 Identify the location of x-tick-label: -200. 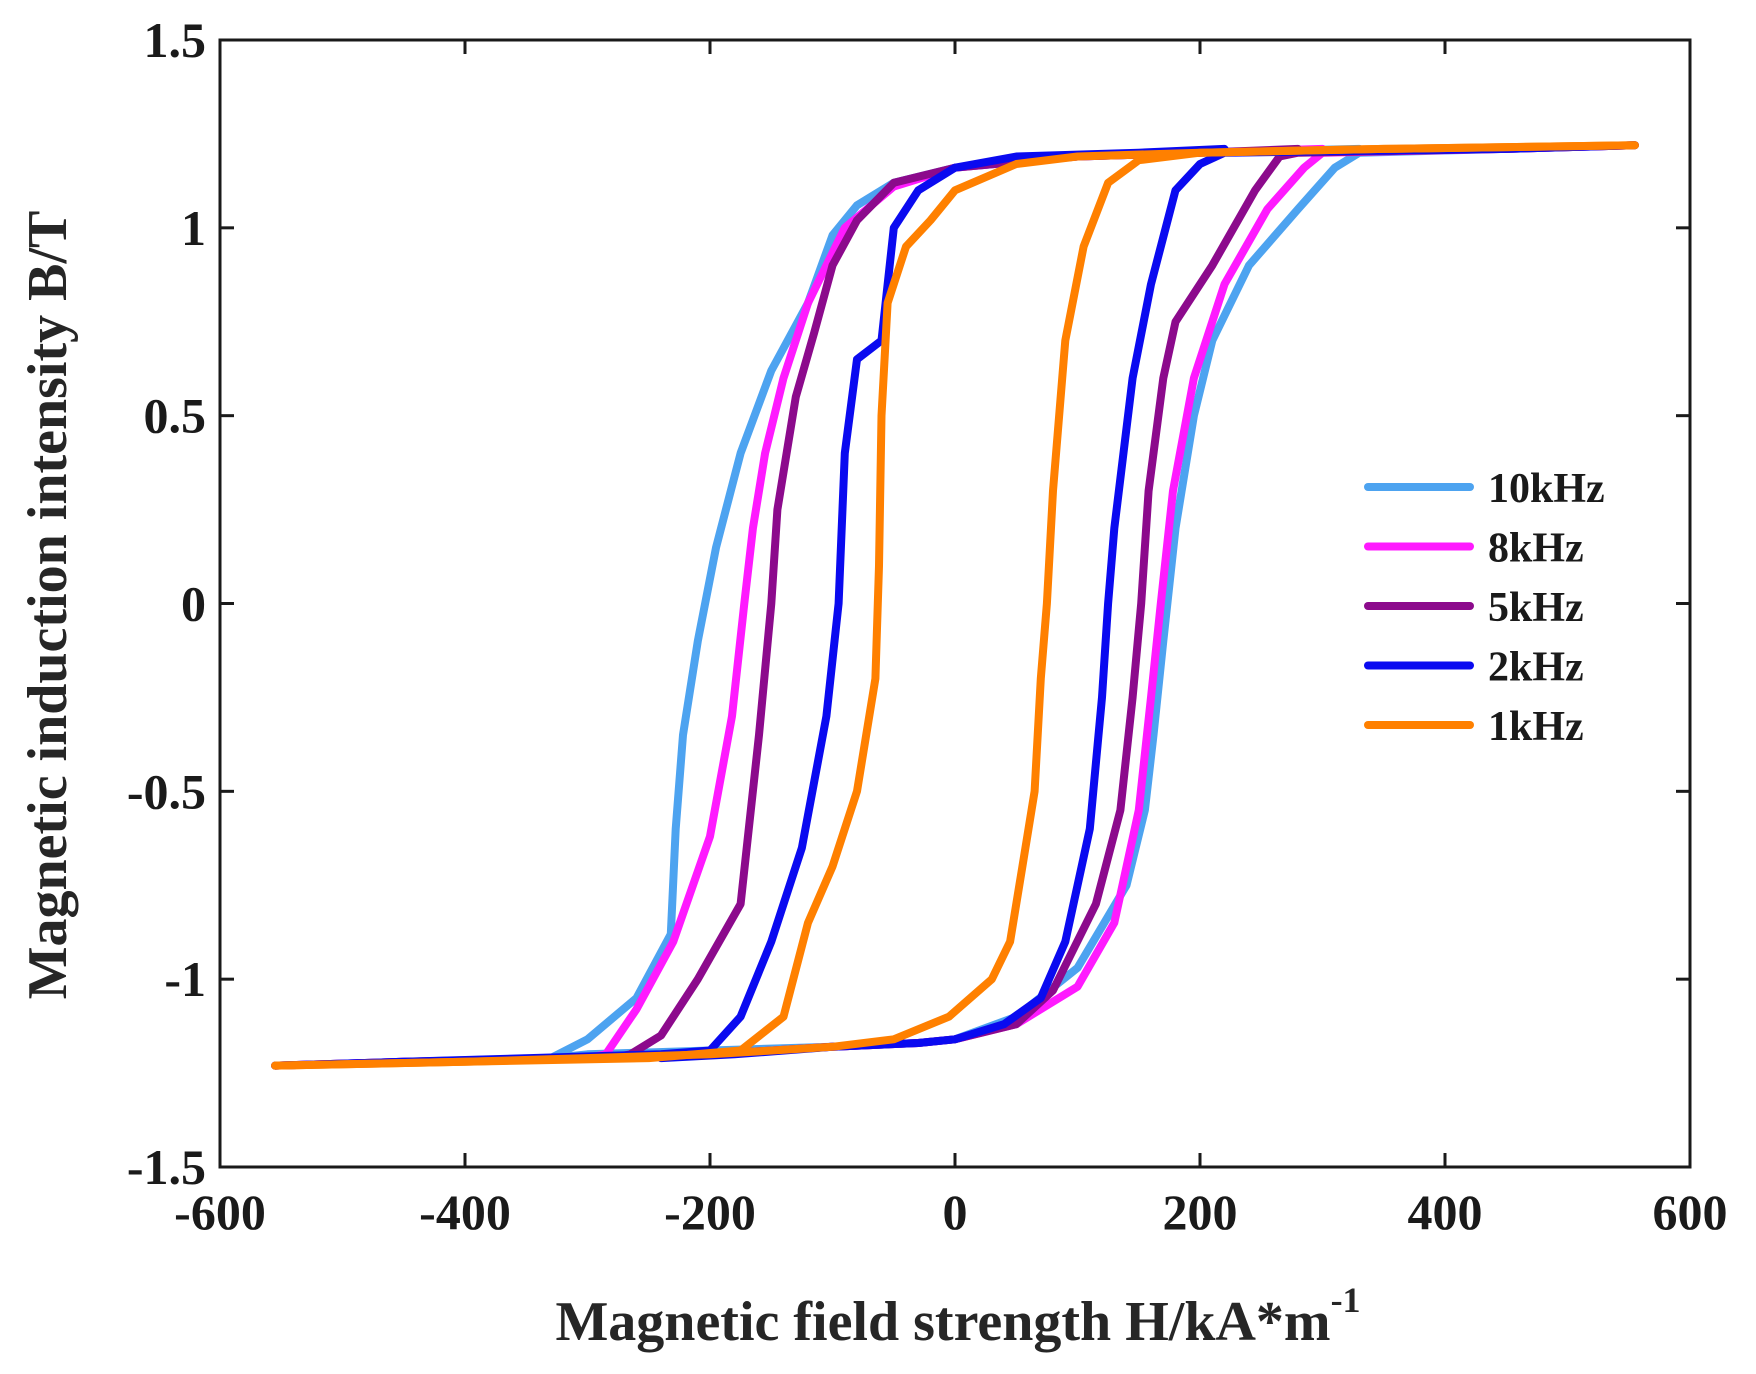
(710, 1212).